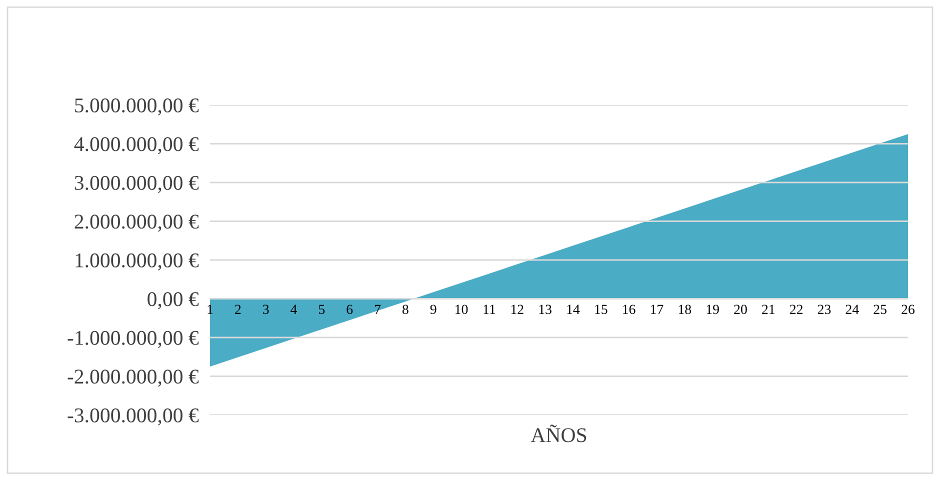 The height and width of the screenshot is (478, 940). Describe the element at coordinates (712, 309) in the screenshot. I see `x-tick-label: 19` at that location.